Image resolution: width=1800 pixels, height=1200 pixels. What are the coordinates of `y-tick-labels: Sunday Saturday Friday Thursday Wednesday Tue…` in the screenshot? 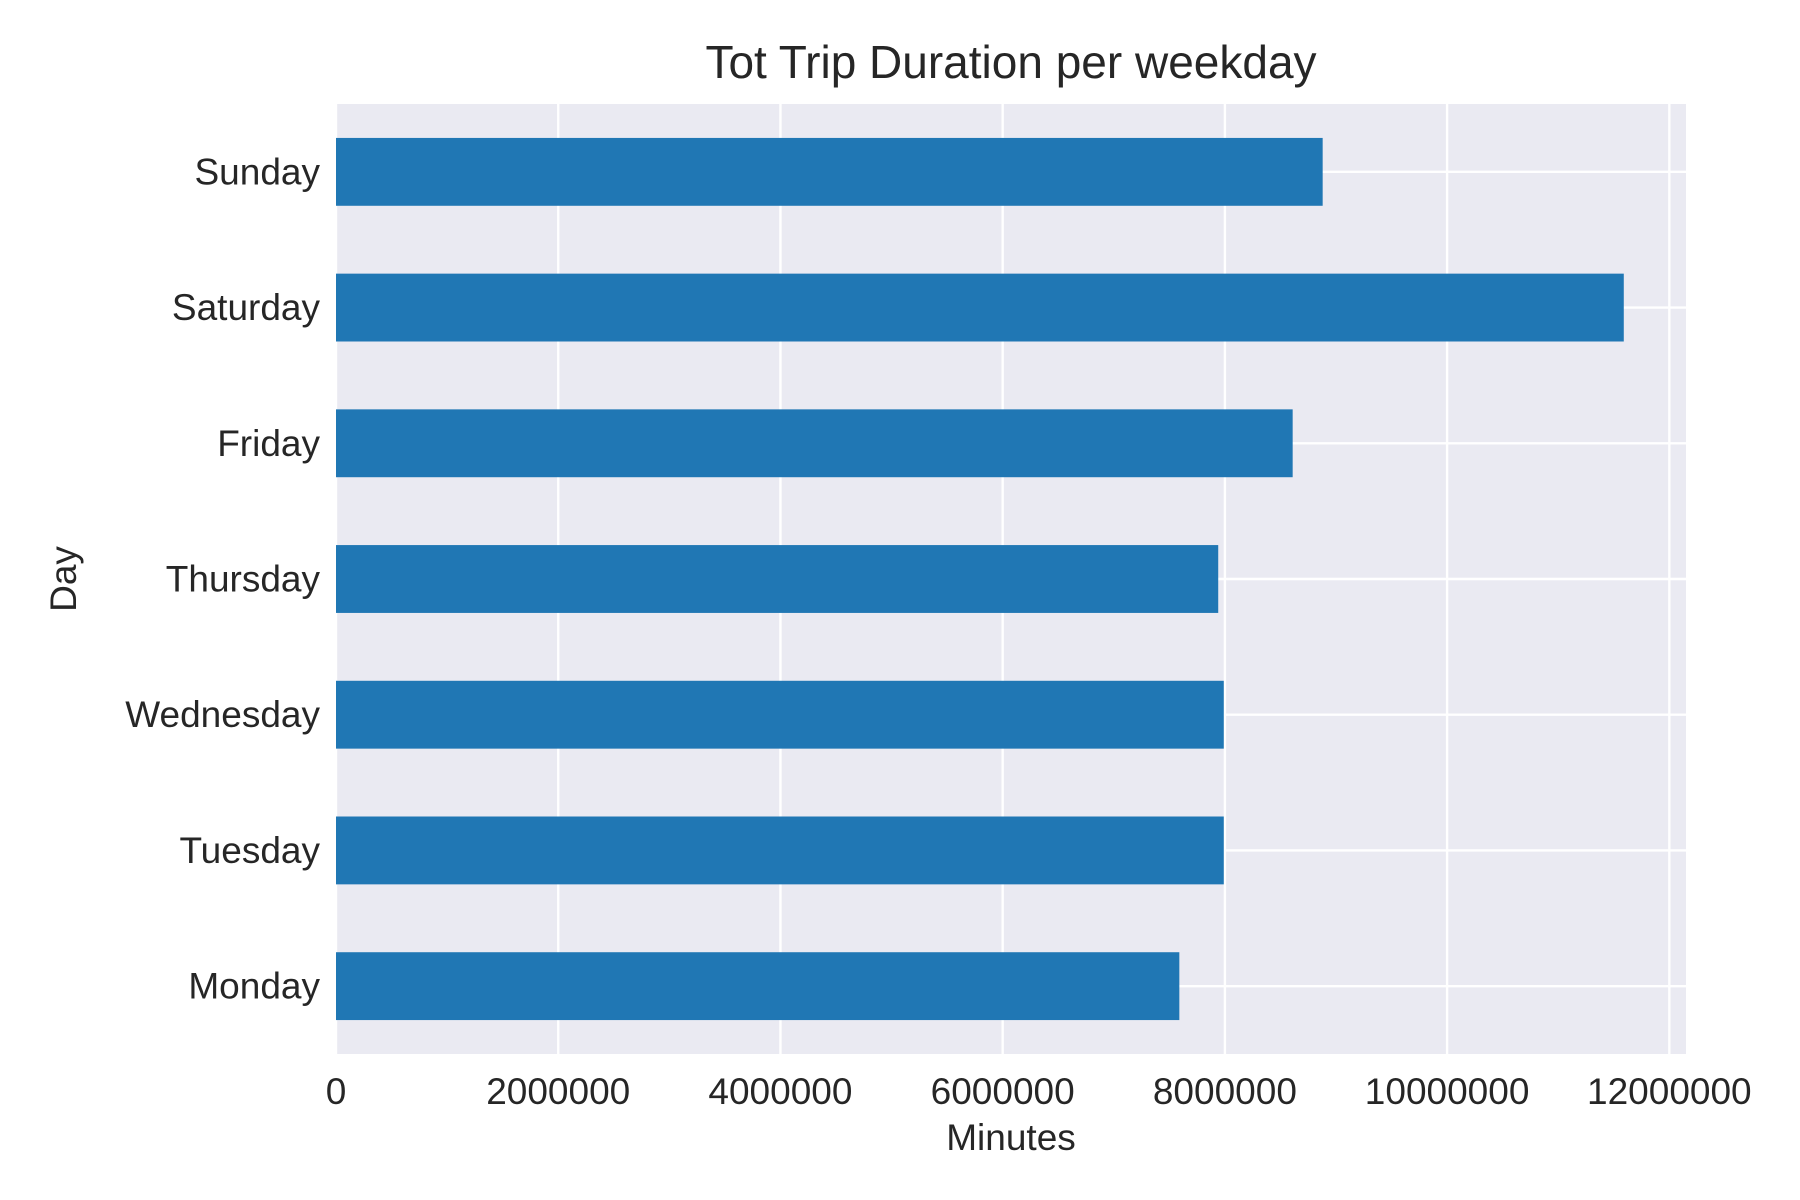 It's located at (222, 578).